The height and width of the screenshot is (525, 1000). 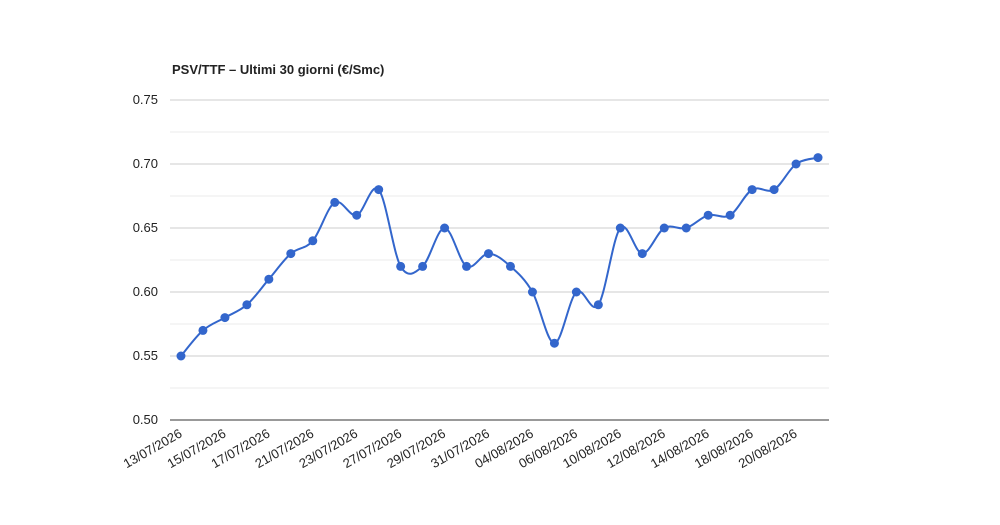 What do you see at coordinates (145, 419) in the screenshot?
I see `y-tick-label: 0.50` at bounding box center [145, 419].